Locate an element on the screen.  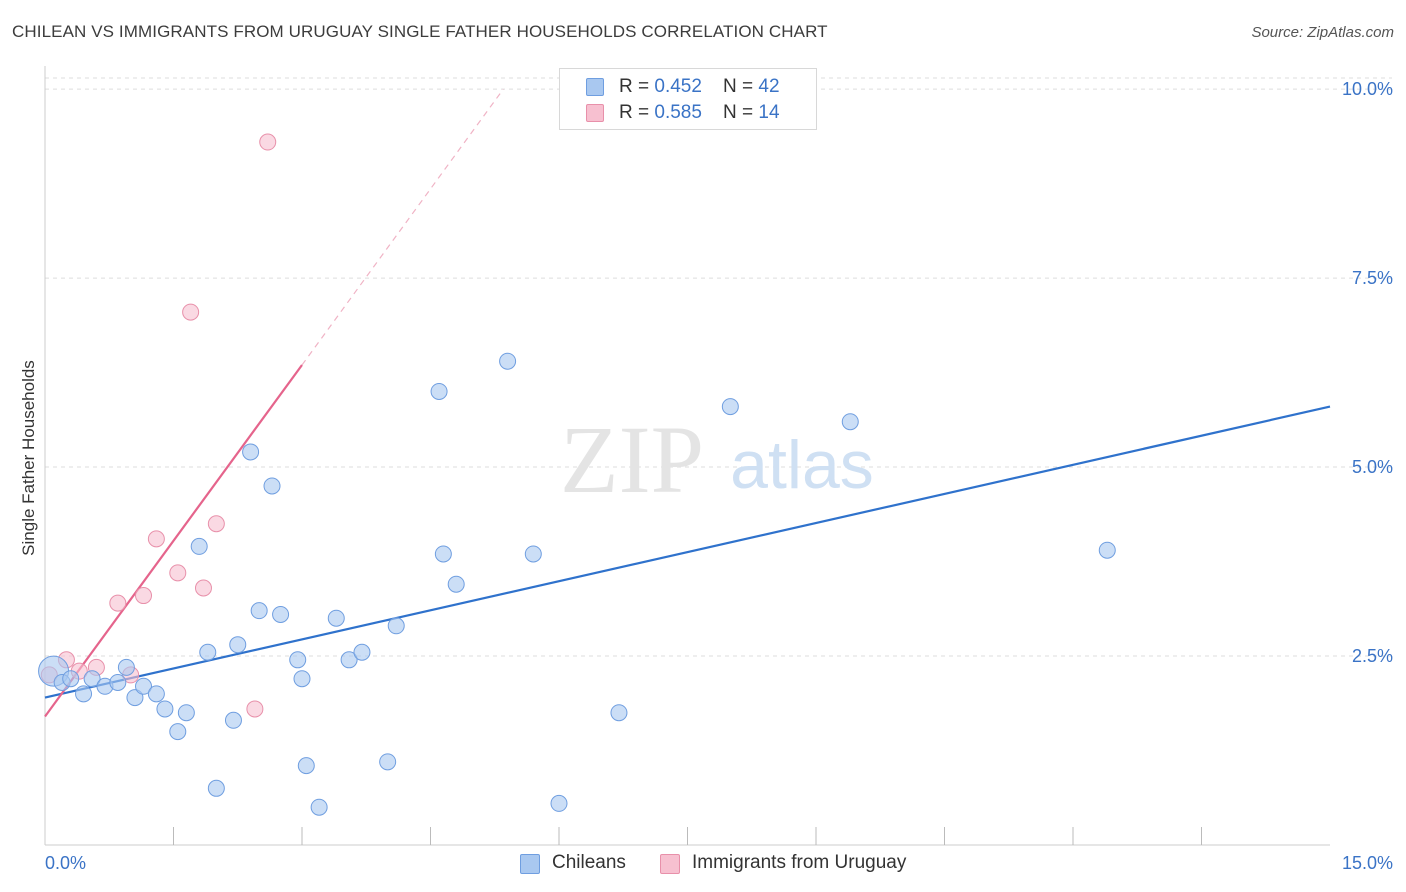
correlation-legend: R = 0.452 N = 42 R = 0.585 N = 14 is located at coordinates (688, 99).